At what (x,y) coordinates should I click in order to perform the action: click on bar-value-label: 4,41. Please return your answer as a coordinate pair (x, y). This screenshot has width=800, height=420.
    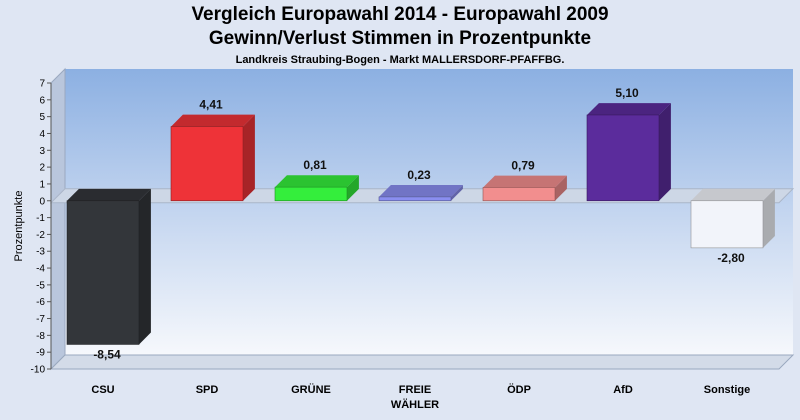
    Looking at the image, I should click on (211, 105).